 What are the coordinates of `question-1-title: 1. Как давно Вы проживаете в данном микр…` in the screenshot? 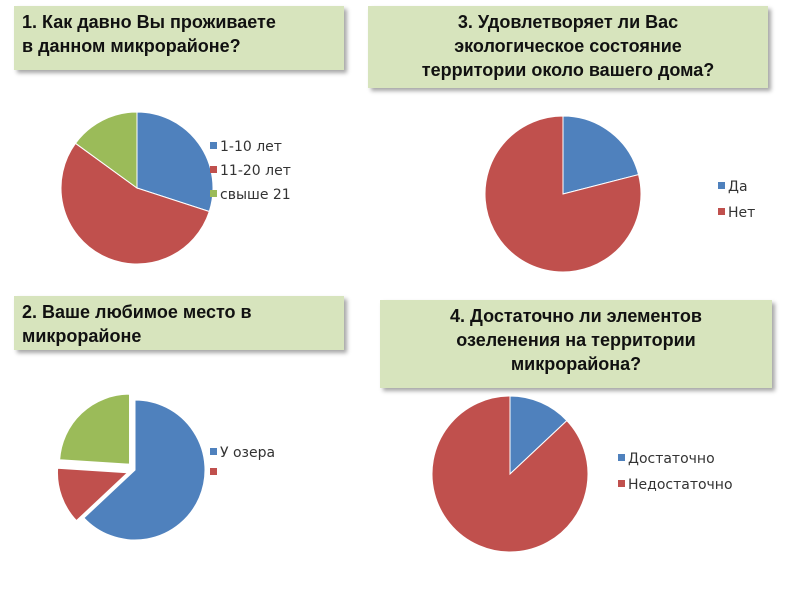 It's located at (179, 38).